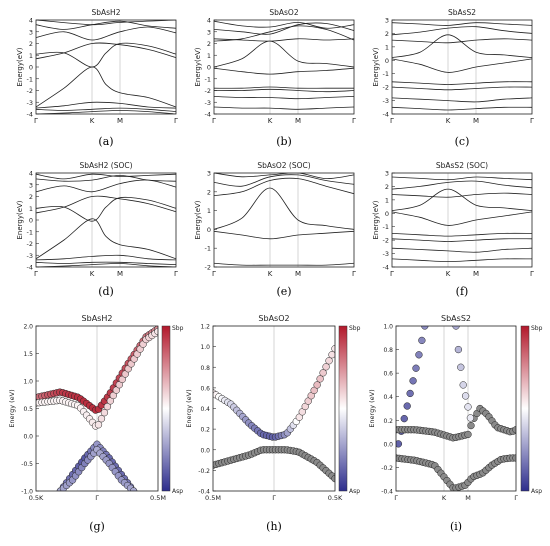  I want to click on colorbar-top-label: Sbp, so click(355, 328).